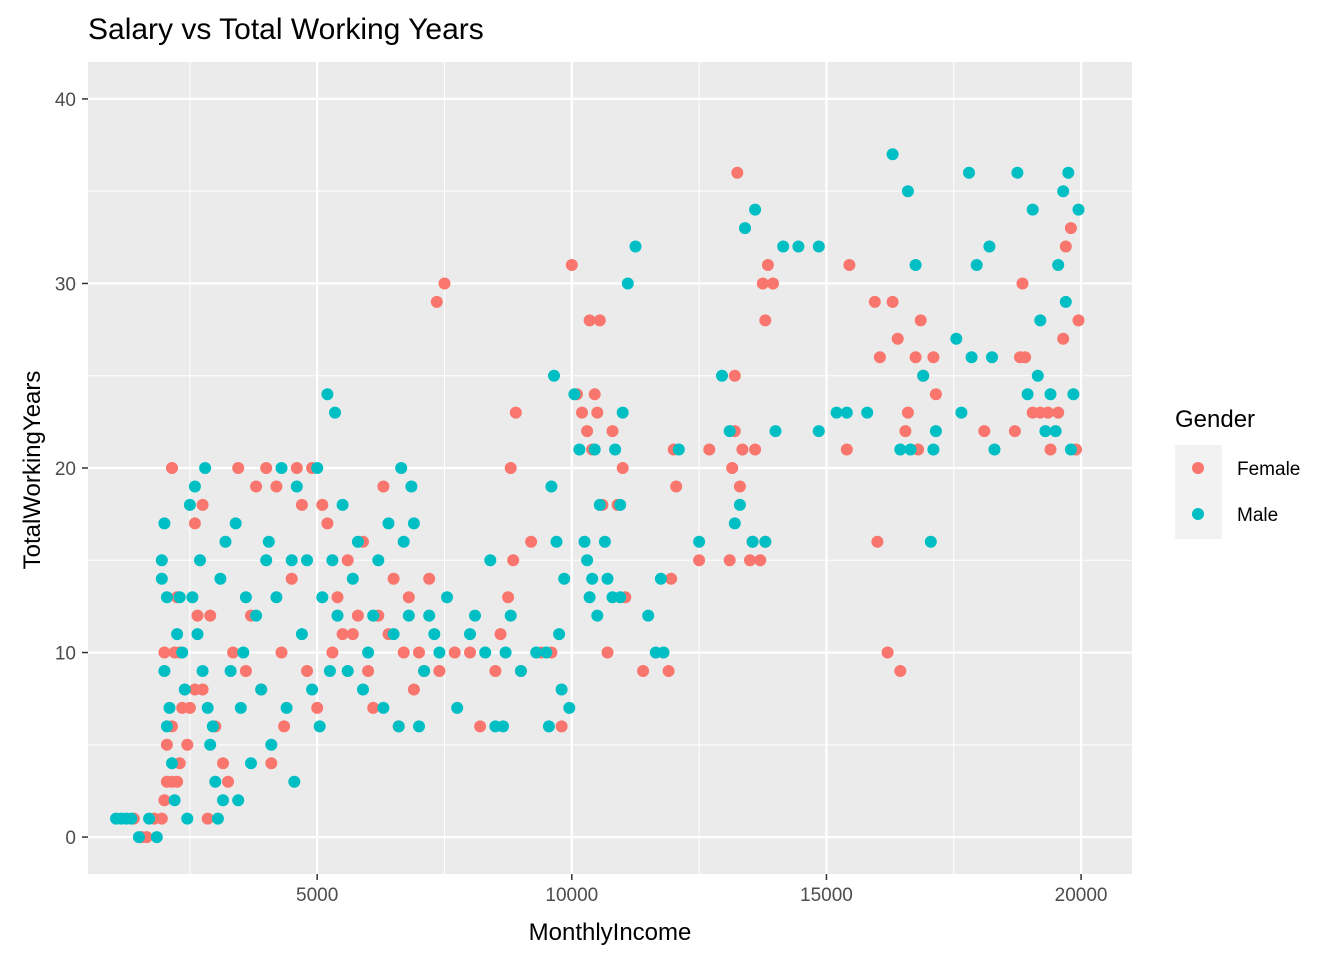  Describe the element at coordinates (1237, 472) in the screenshot. I see `legend: Gender Female Male` at that location.